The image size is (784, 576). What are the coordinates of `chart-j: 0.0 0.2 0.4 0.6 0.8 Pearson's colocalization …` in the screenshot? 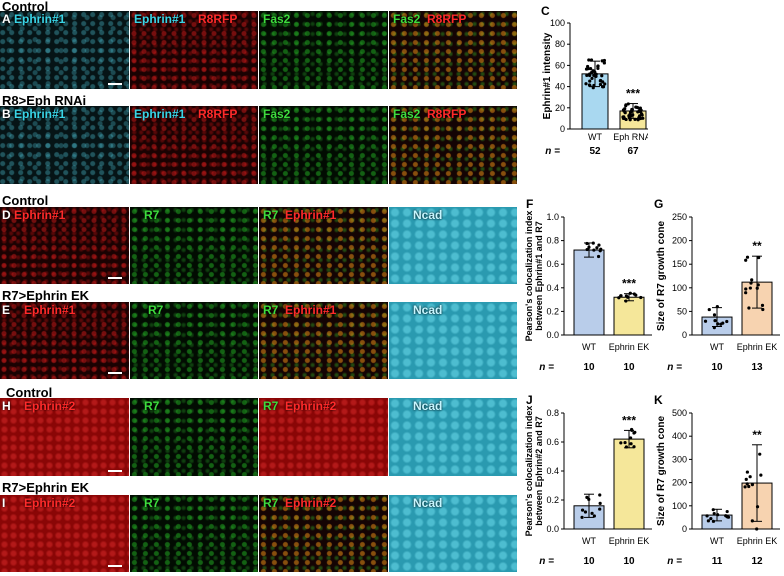 It's located at (588, 486).